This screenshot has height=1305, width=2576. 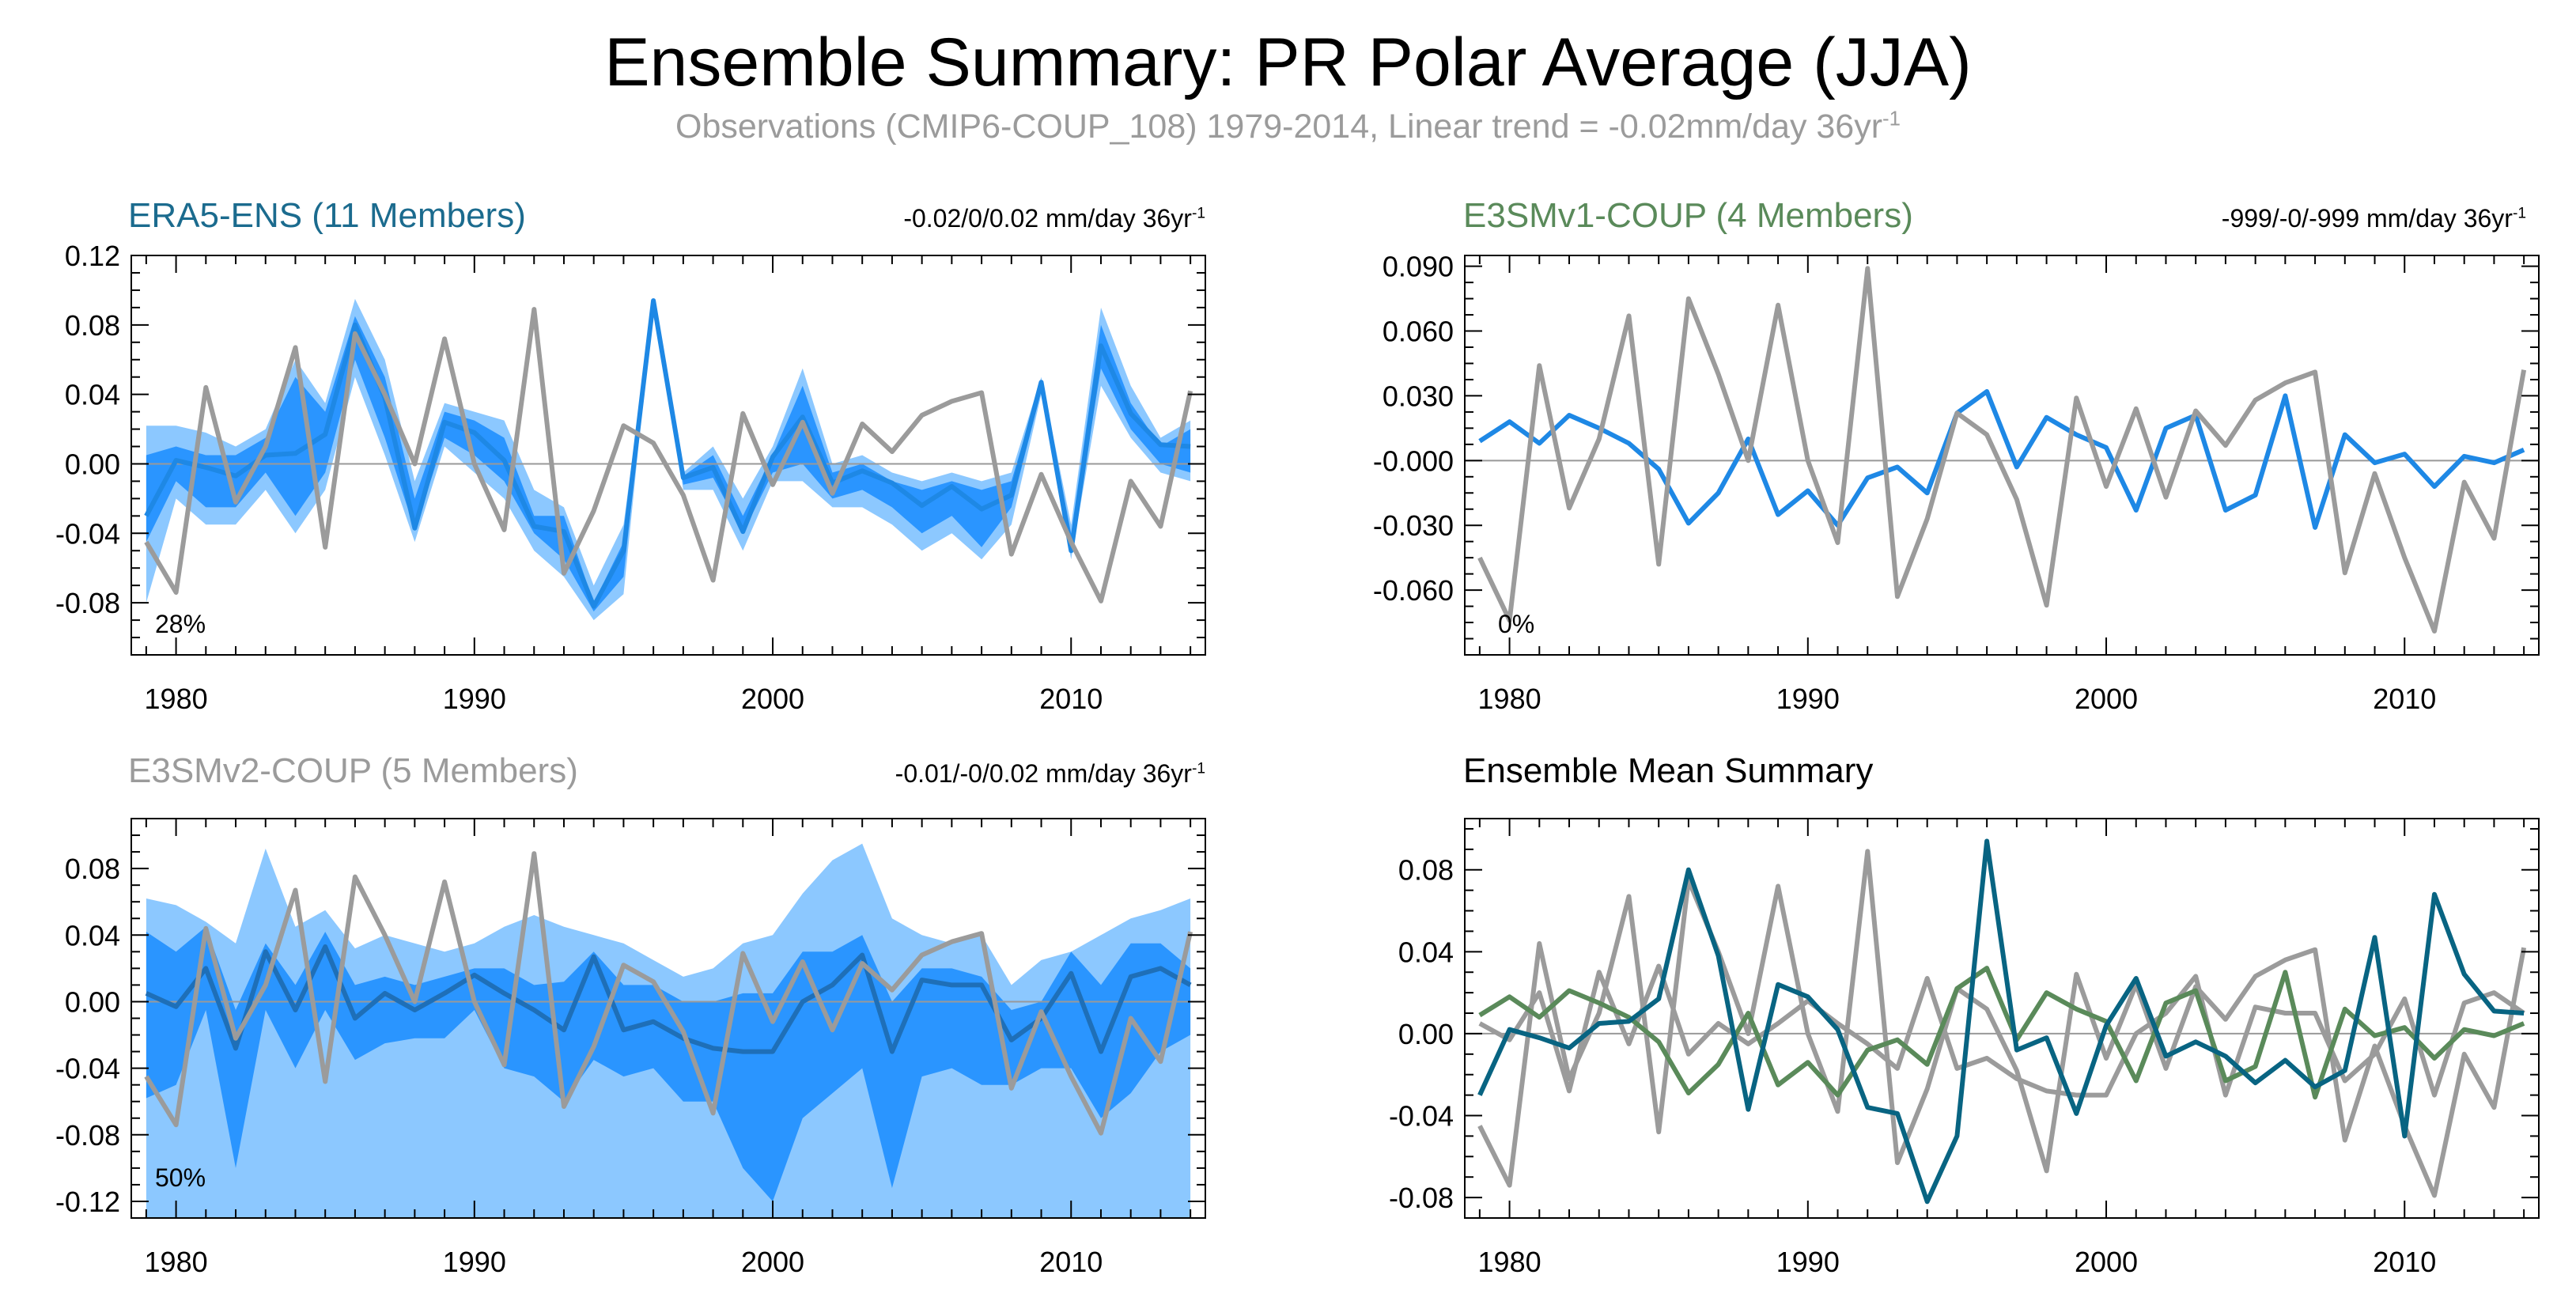 What do you see at coordinates (1808, 1262) in the screenshot?
I see `x-tick-label-ensemble-mean: 1990` at bounding box center [1808, 1262].